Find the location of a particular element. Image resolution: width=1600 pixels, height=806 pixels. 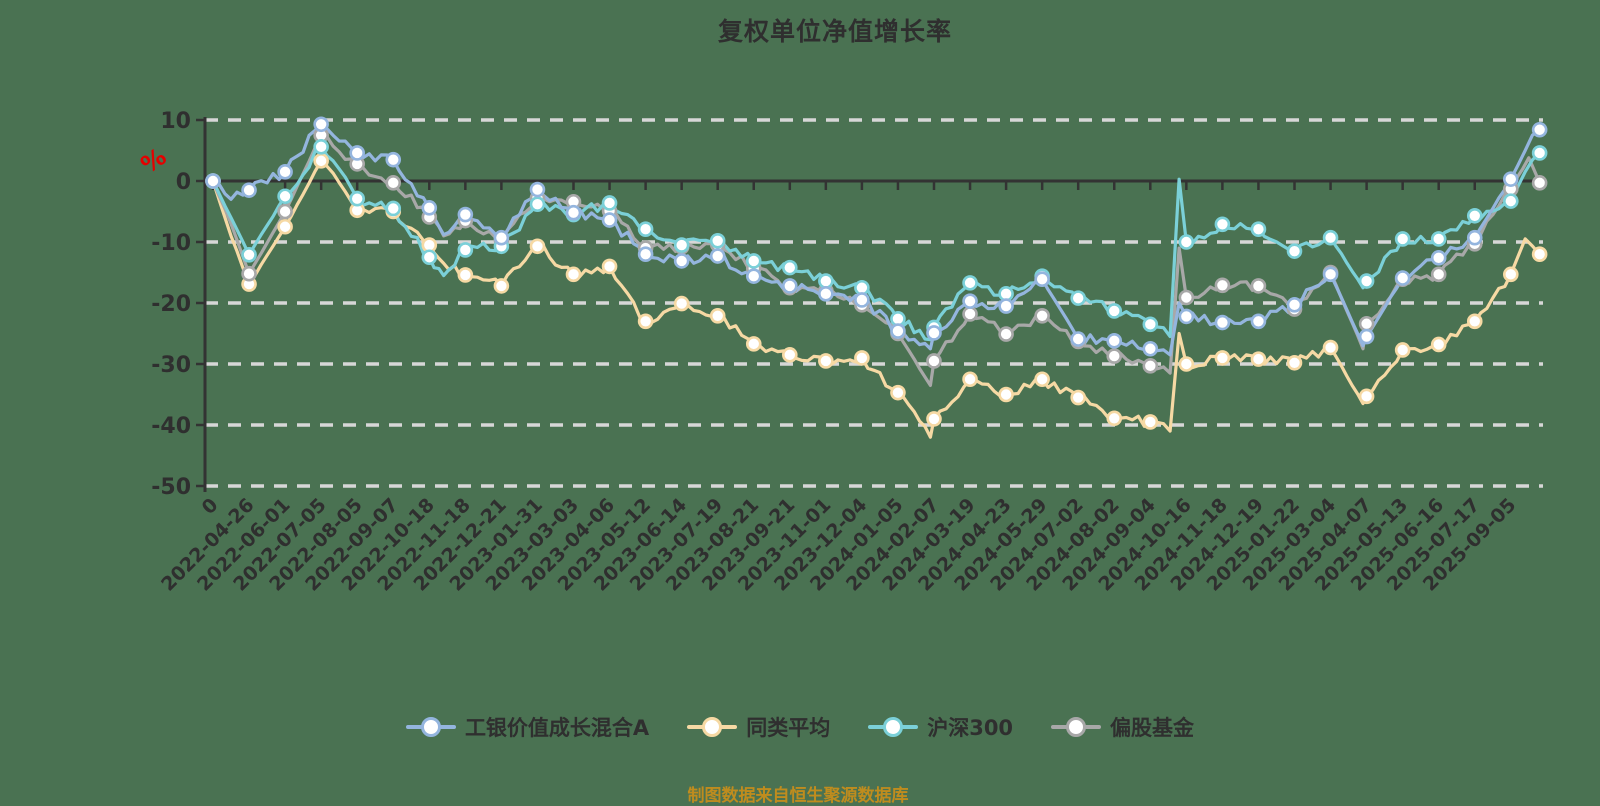

legend: 工银价值成长混合A 同类平均 沪深300 偏股基金 is located at coordinates (800, 727).